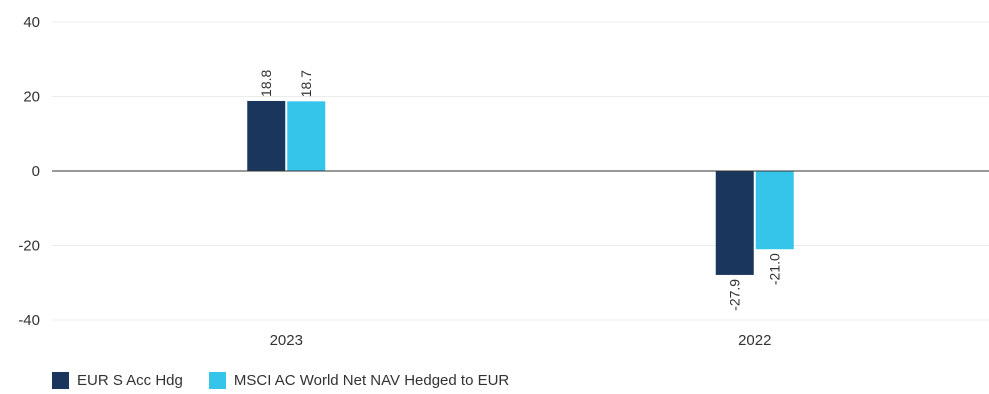 The height and width of the screenshot is (394, 989). Describe the element at coordinates (31, 97) in the screenshot. I see `y-tick-label-1: 20` at that location.